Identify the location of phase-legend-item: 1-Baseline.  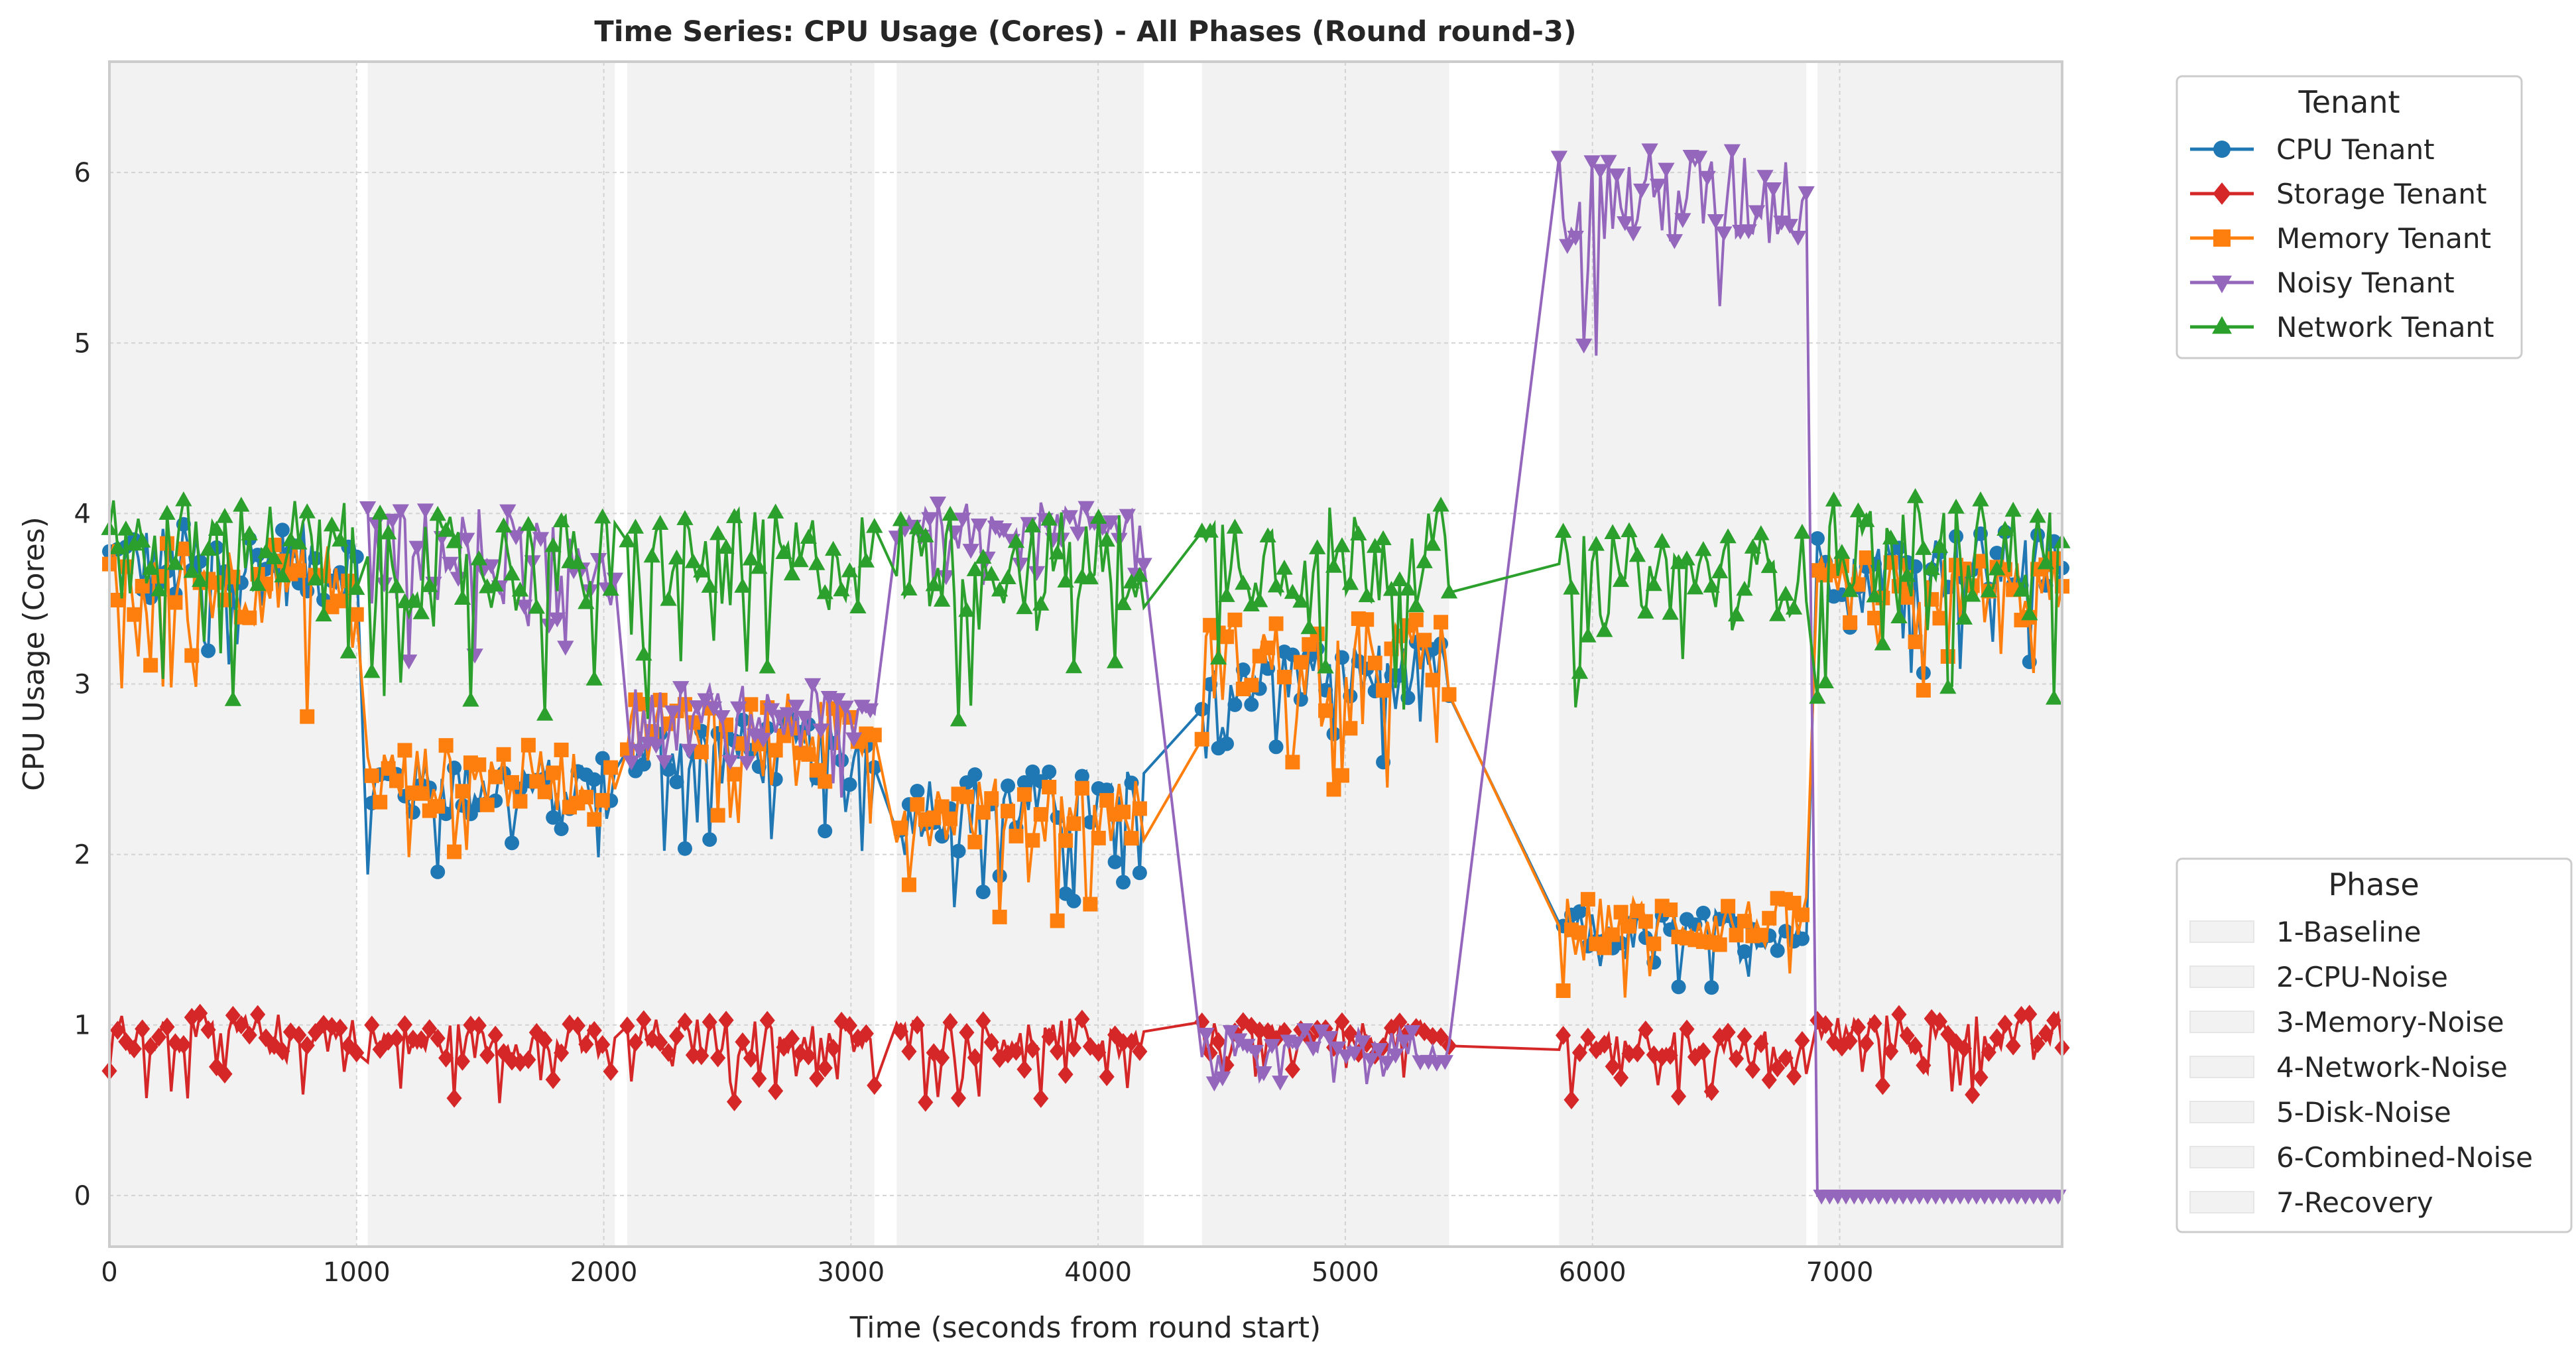
(2305, 932).